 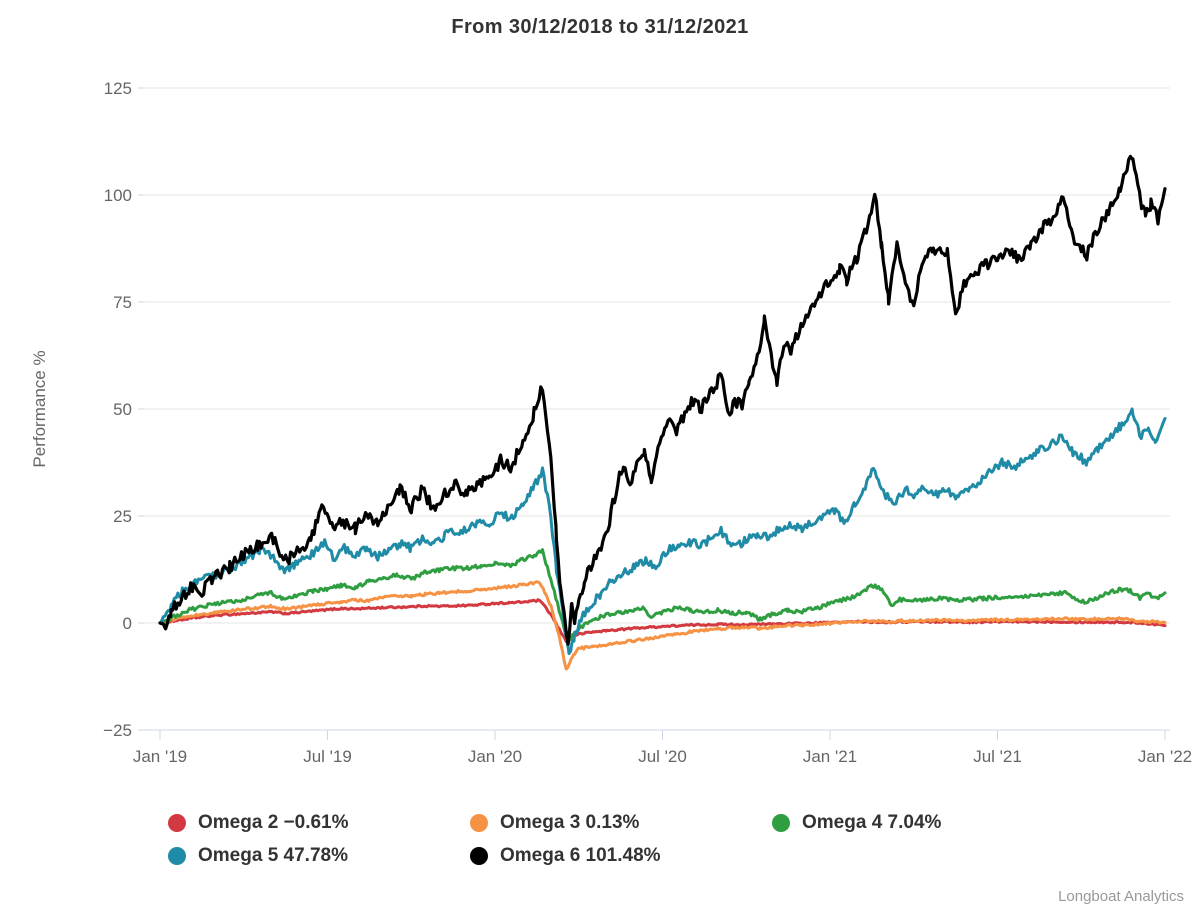 I want to click on x-tick-label: Jan '21, so click(x=830, y=756).